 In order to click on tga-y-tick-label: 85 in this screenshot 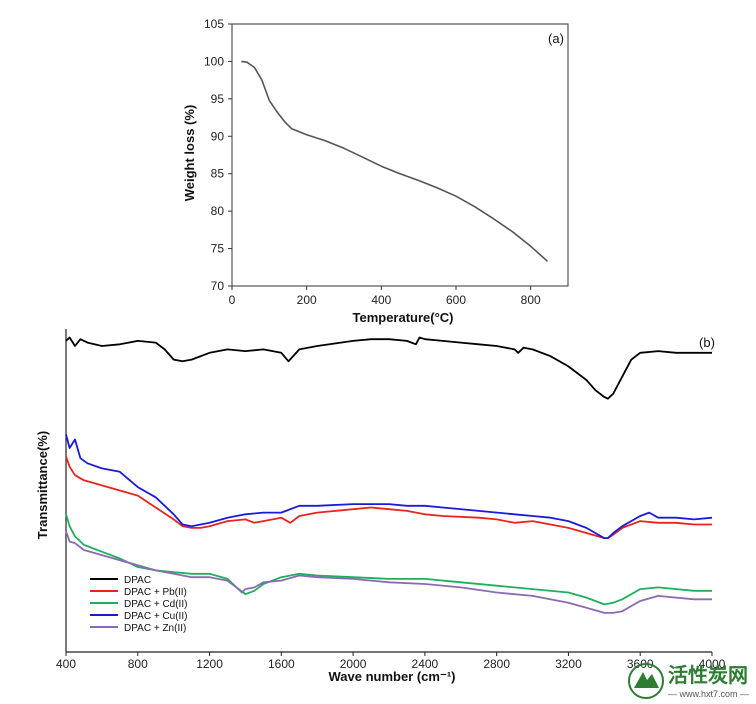, I will do `click(218, 174)`.